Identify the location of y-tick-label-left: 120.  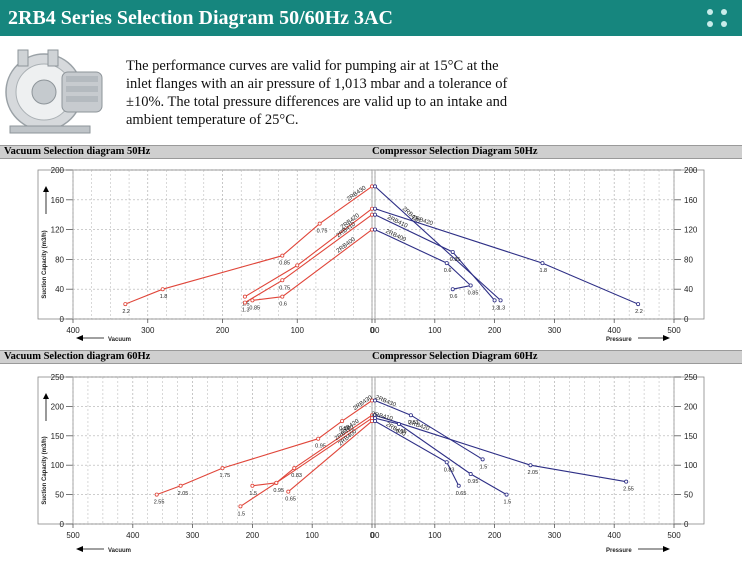
(58, 230).